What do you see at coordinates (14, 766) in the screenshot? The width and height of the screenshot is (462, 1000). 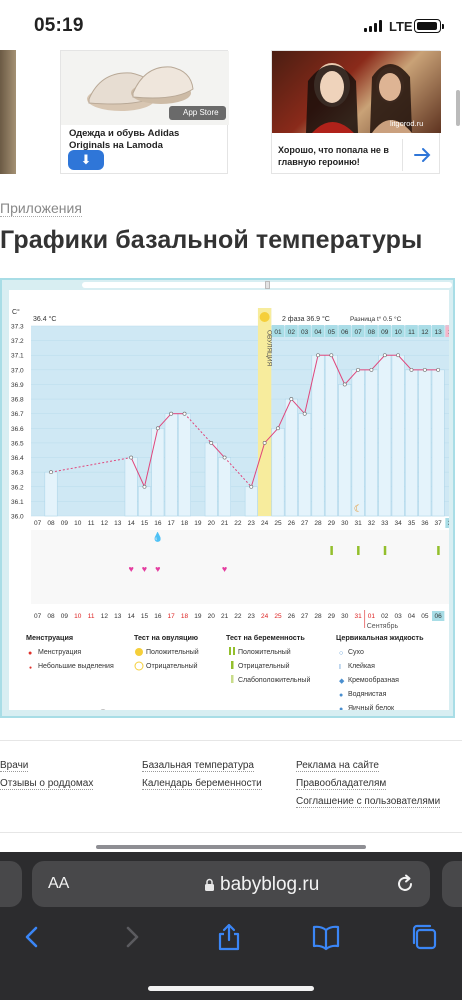 I see `footer-link-doctors: Врачи` at bounding box center [14, 766].